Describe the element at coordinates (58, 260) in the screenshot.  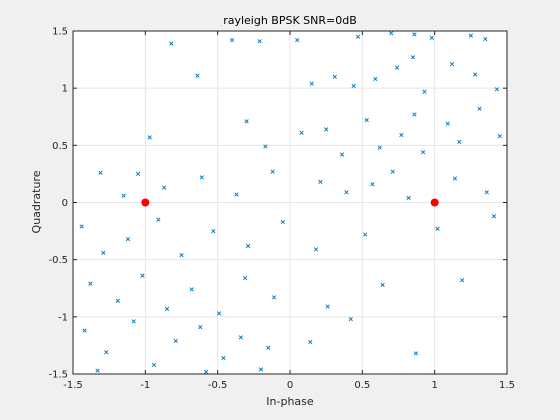
I see `y-tick-label: -0.5` at that location.